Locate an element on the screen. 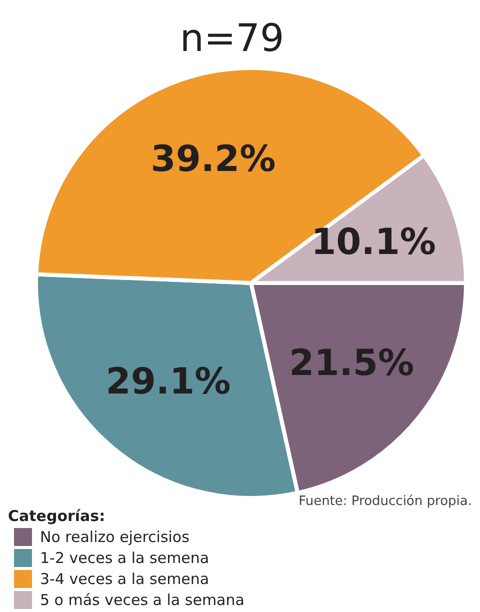 The image size is (480, 612). data-label: 10.1% is located at coordinates (373, 243).